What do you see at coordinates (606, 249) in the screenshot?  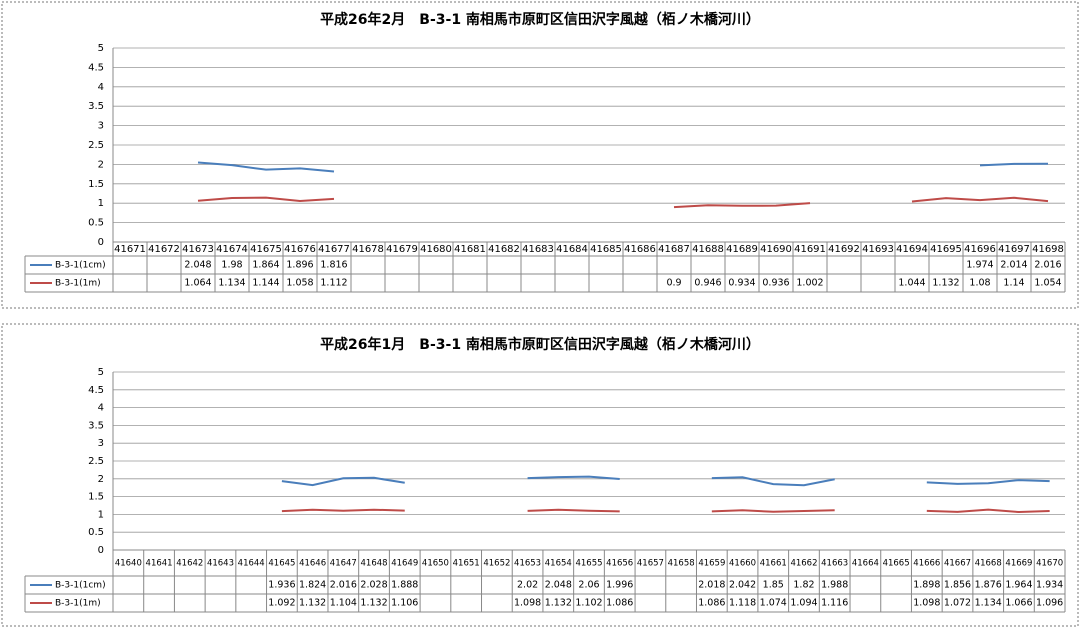 I see `x-tick-label: 41685` at bounding box center [606, 249].